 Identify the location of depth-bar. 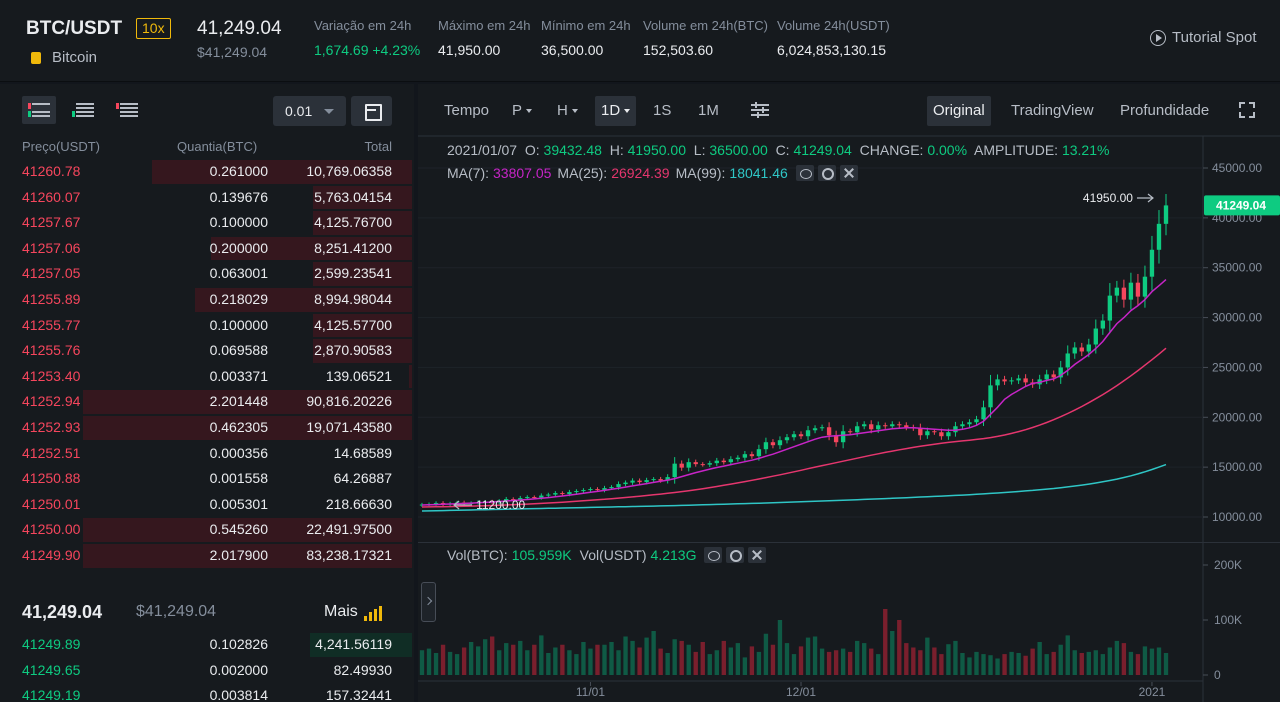
(410, 376).